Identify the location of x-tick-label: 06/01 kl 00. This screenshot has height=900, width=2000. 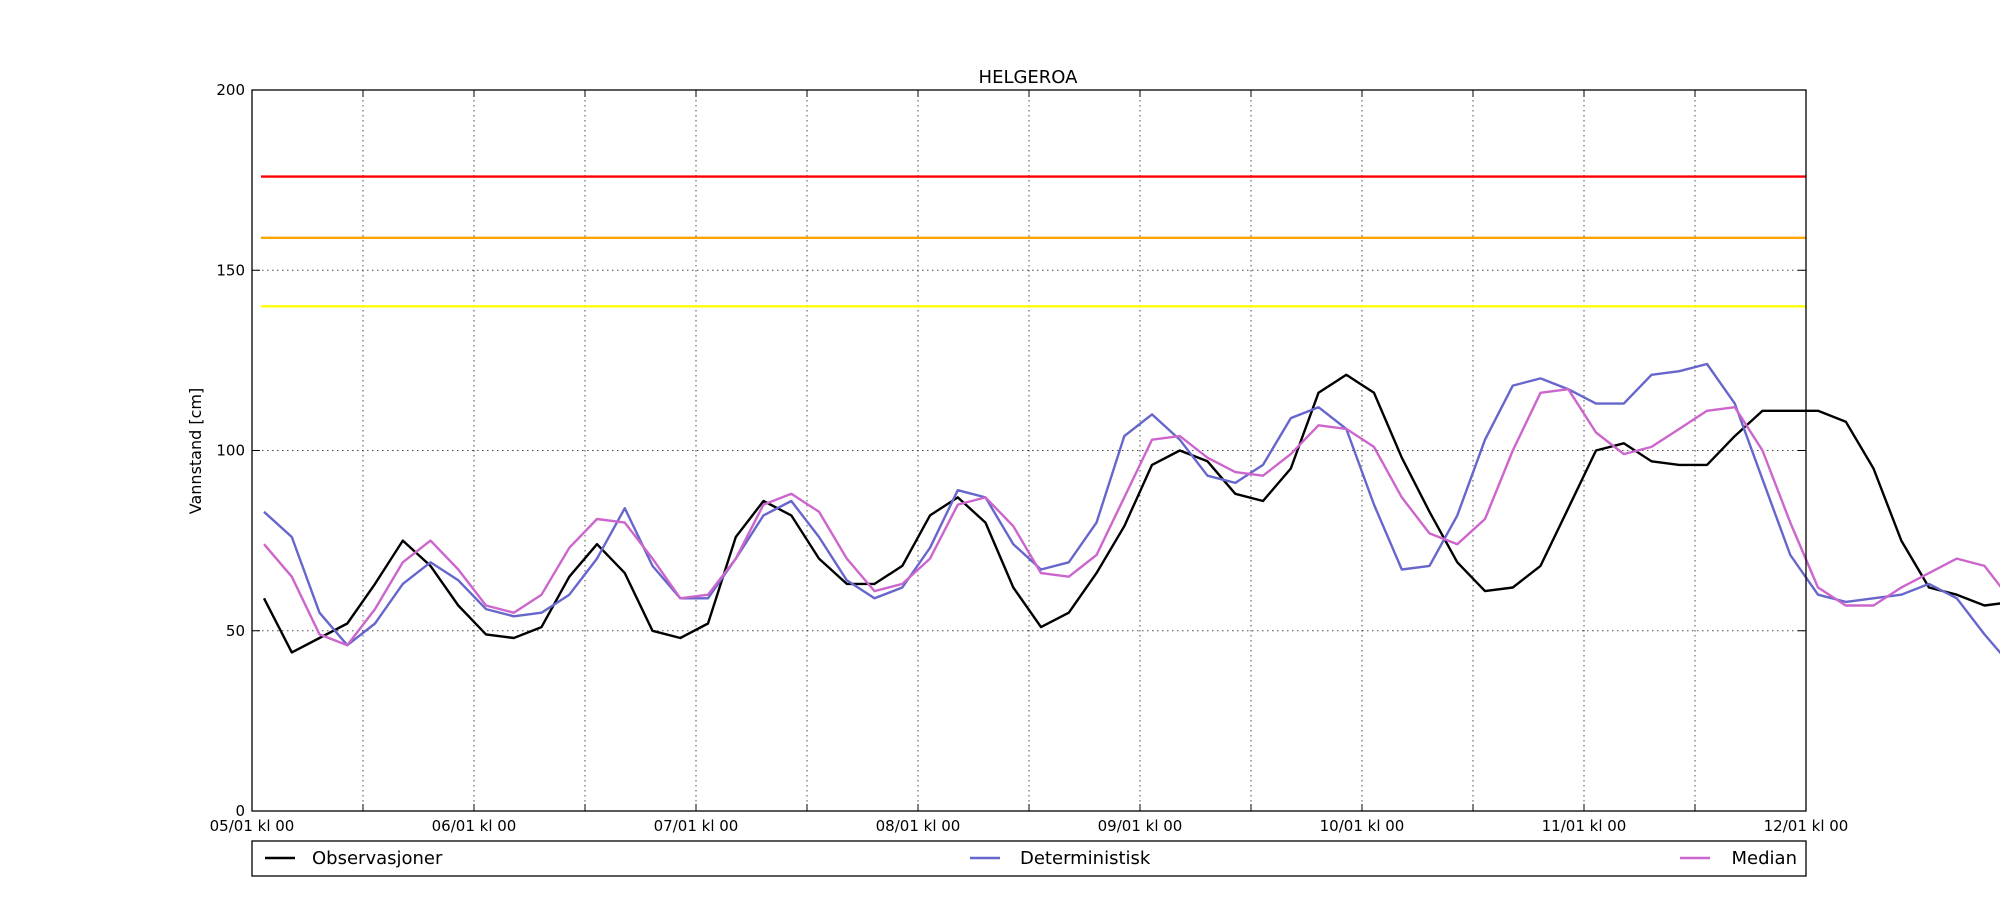
(474, 826).